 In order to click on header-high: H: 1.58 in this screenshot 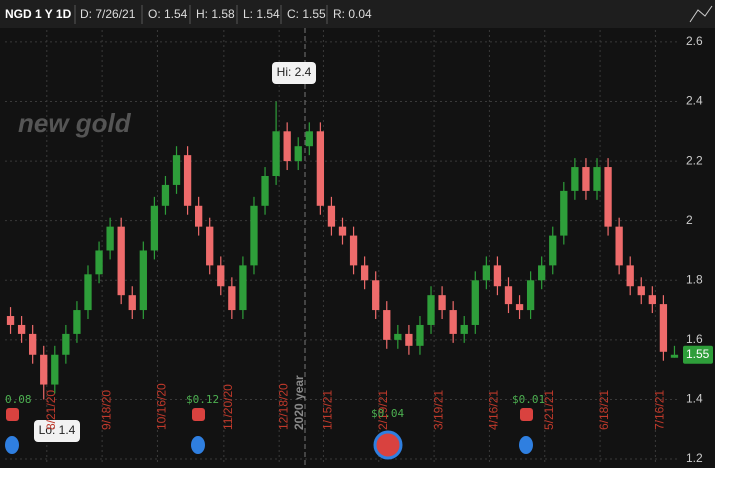, I will do `click(215, 14)`.